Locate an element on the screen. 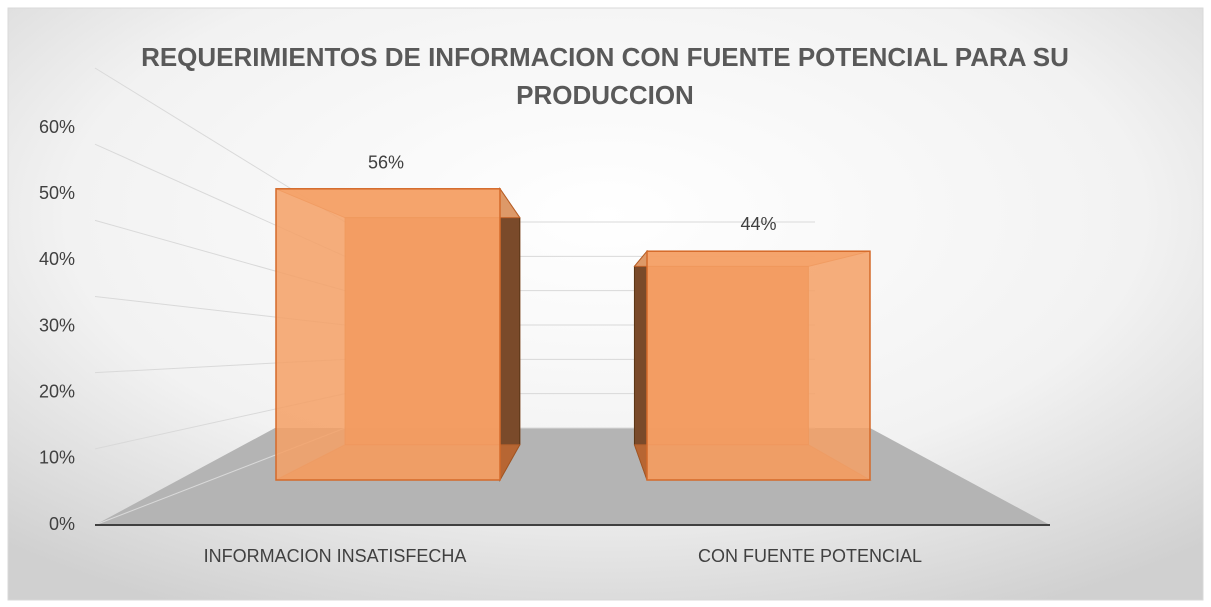 The height and width of the screenshot is (607, 1211). x-tick-label: CON FUENTE POTENCIAL is located at coordinates (810, 556).